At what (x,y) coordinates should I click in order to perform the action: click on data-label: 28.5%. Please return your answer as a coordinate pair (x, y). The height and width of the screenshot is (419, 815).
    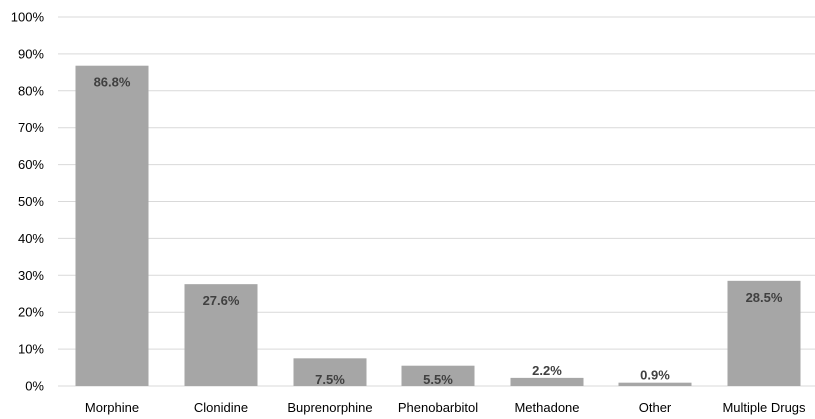
    Looking at the image, I should click on (764, 297).